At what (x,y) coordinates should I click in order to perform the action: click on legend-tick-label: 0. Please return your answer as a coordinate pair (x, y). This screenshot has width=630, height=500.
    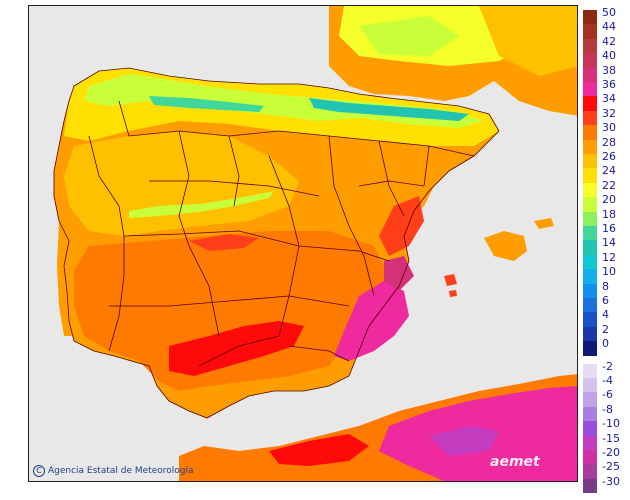
    Looking at the image, I should click on (605, 344).